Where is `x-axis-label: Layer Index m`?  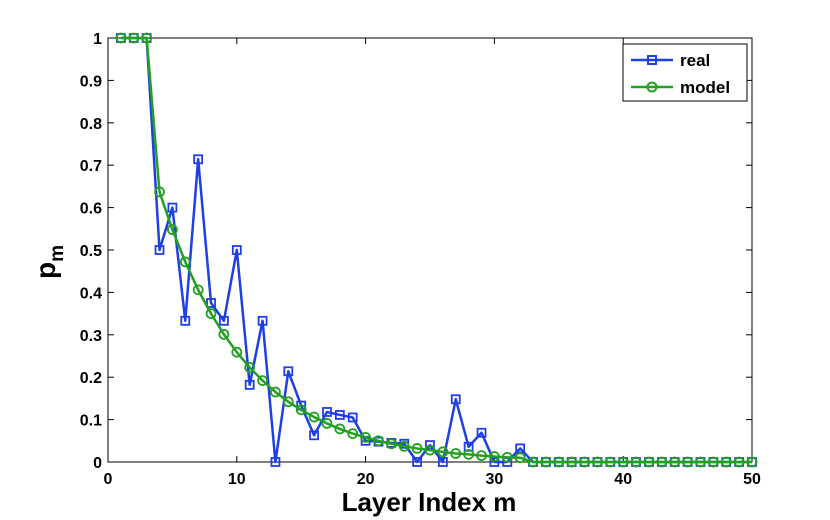
x-axis-label: Layer Index m is located at coordinates (429, 502).